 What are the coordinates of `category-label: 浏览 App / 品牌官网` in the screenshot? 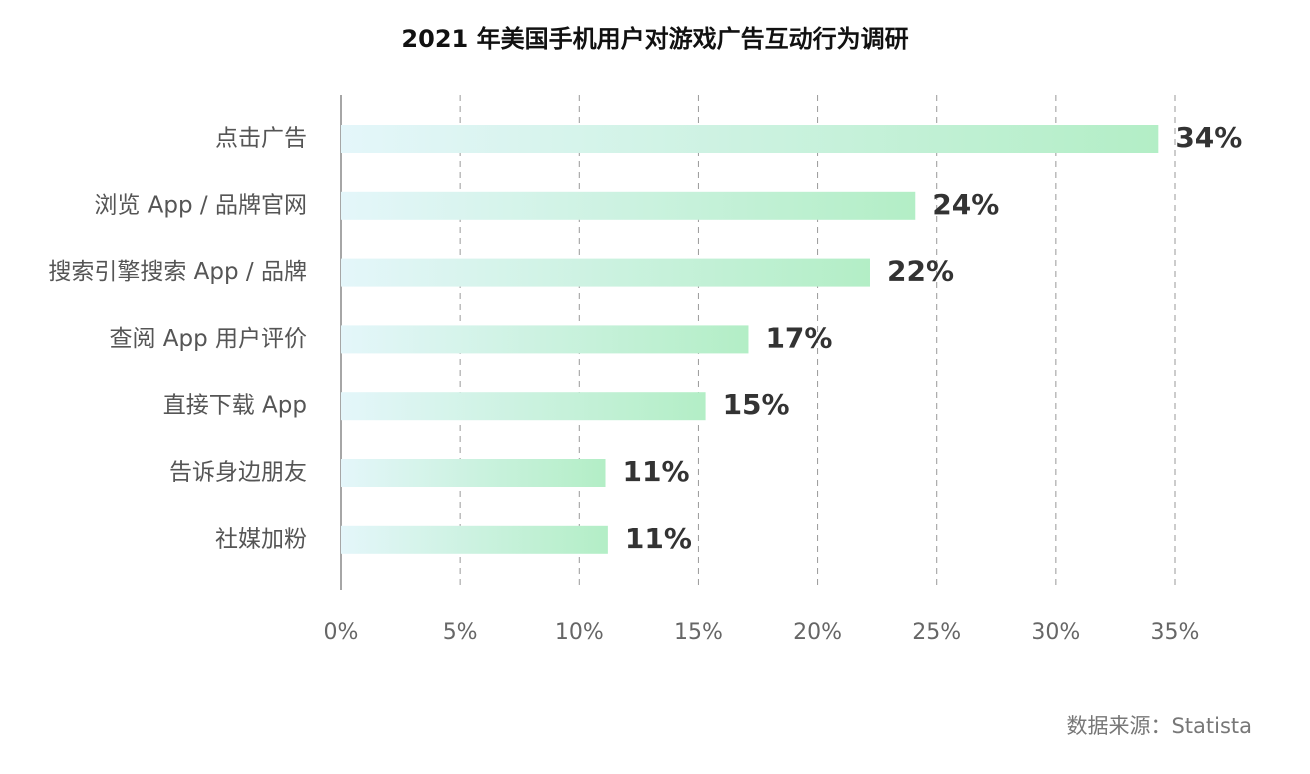 It's located at (200, 205).